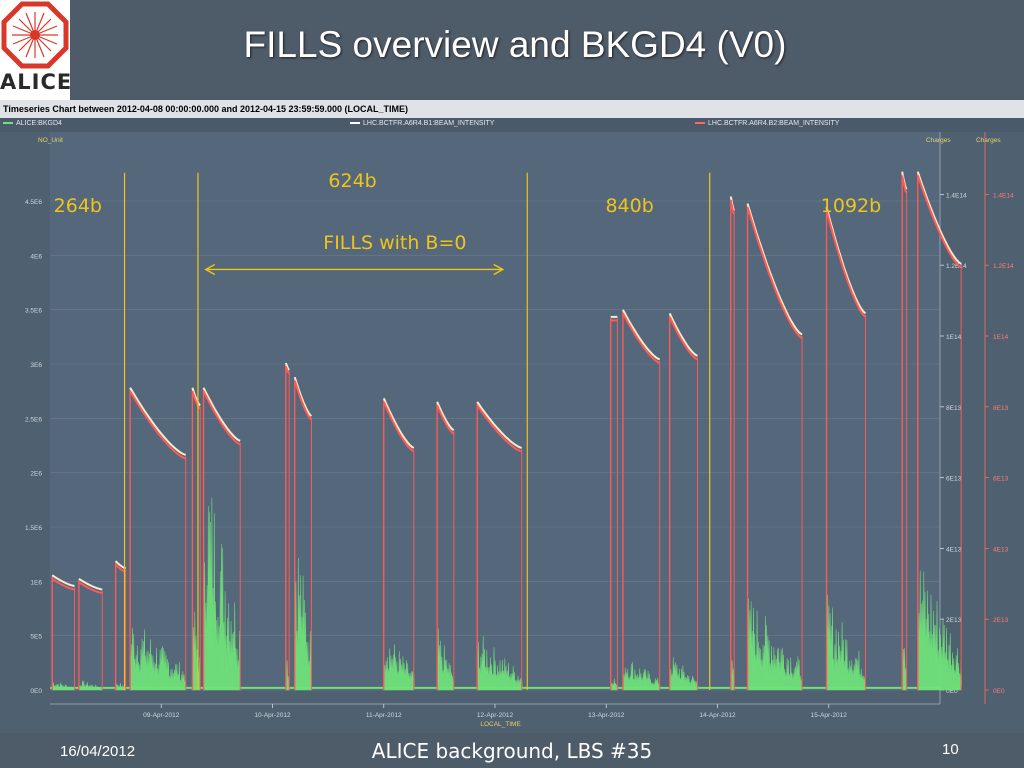 The height and width of the screenshot is (768, 1024). Describe the element at coordinates (1001, 337) in the screenshot. I see `y-right2-tick-label: 1E14` at that location.